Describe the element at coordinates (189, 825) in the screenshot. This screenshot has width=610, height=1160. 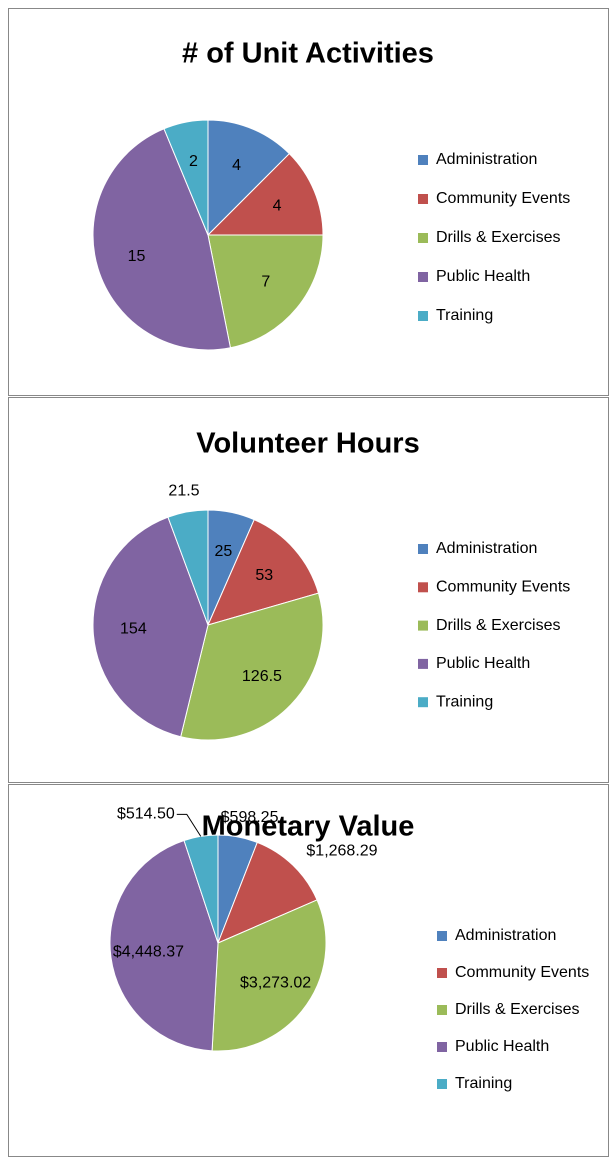
I see `leader-line` at that location.